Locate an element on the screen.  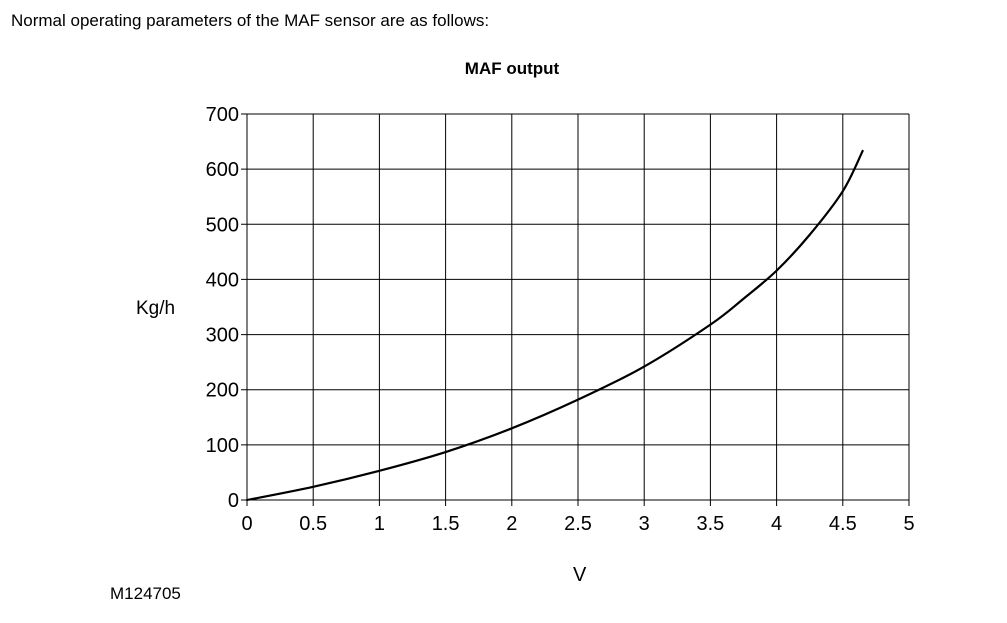
y-axis-label: Kg/h is located at coordinates (156, 308).